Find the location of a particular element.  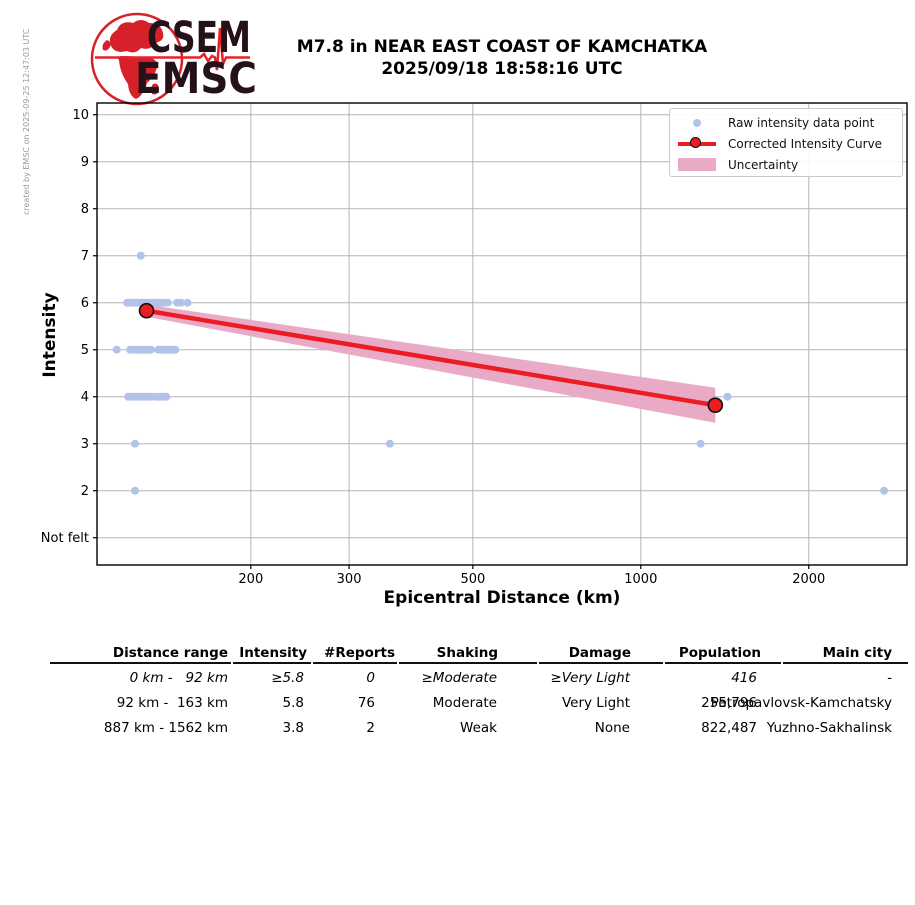

table-cell: 822,487 is located at coordinates (729, 728).